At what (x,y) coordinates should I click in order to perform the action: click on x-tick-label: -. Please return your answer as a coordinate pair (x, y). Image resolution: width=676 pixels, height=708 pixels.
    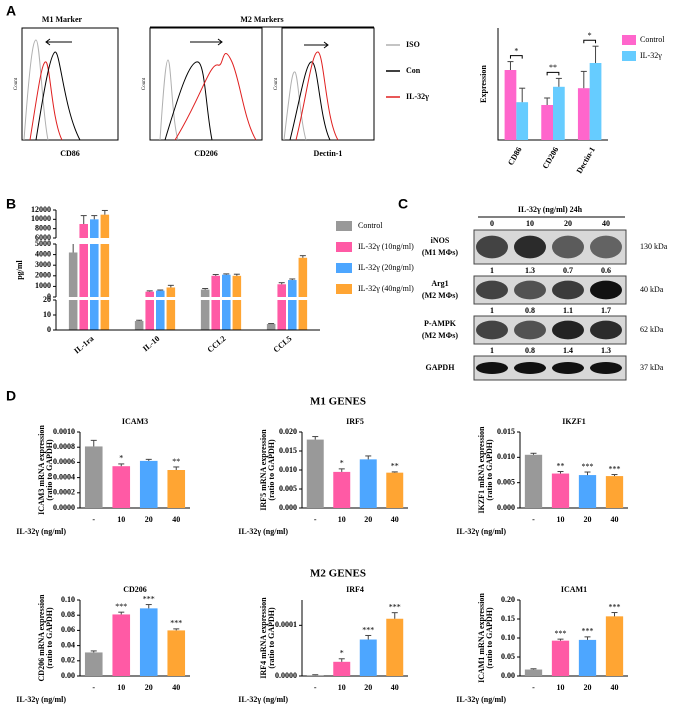
    Looking at the image, I should click on (93, 687).